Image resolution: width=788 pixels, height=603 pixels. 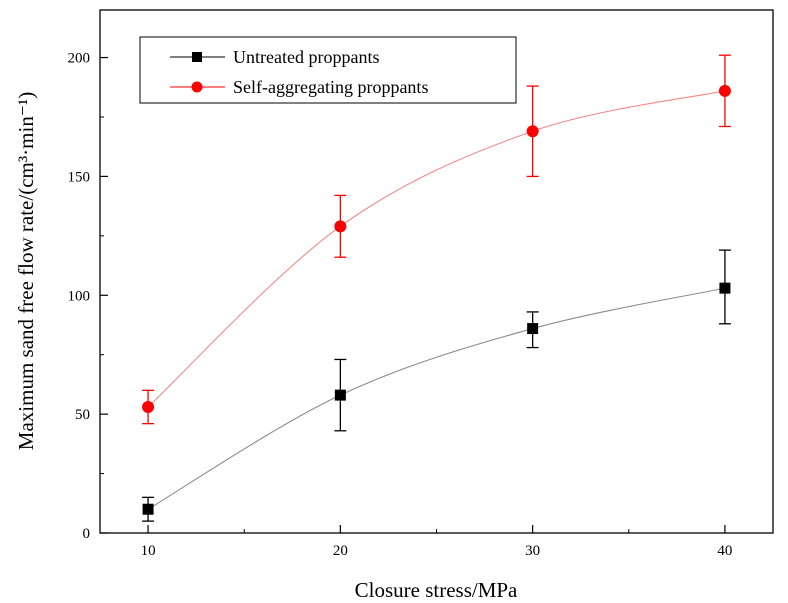 What do you see at coordinates (79, 59) in the screenshot?
I see `y-tick-label: 200` at bounding box center [79, 59].